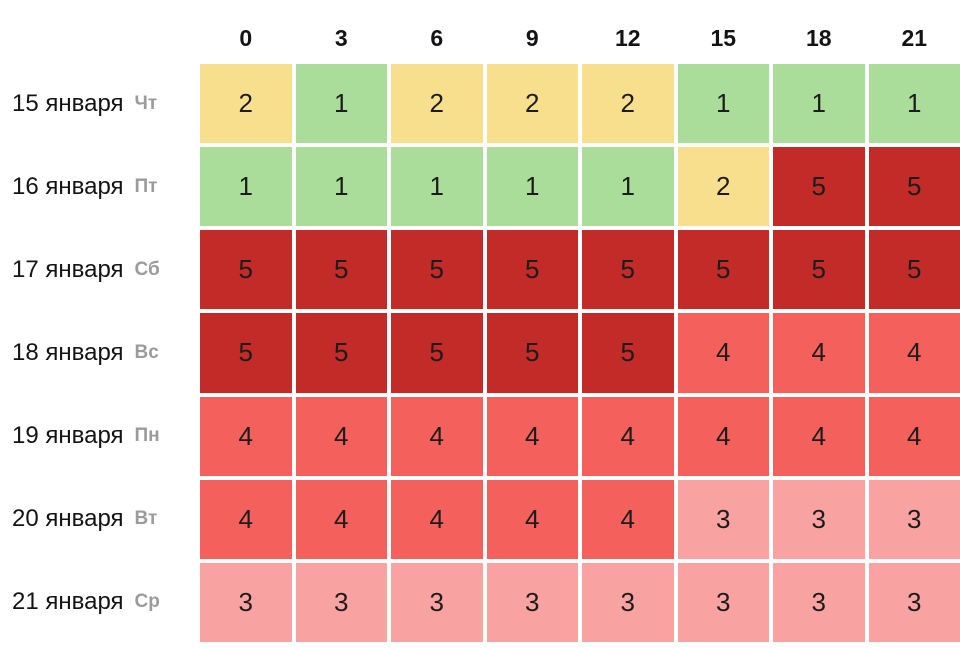 This screenshot has width=960, height=648. I want to click on hour-column-header: 0, so click(246, 38).